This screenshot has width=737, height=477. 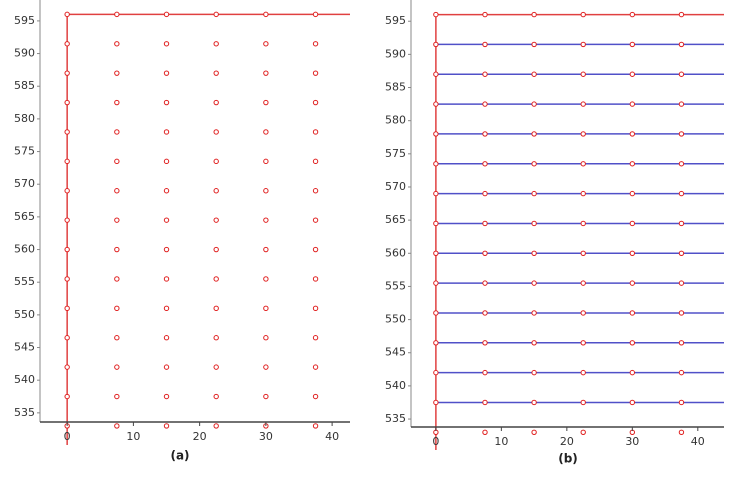 I want to click on y-tick-label: 595, so click(x=395, y=20).